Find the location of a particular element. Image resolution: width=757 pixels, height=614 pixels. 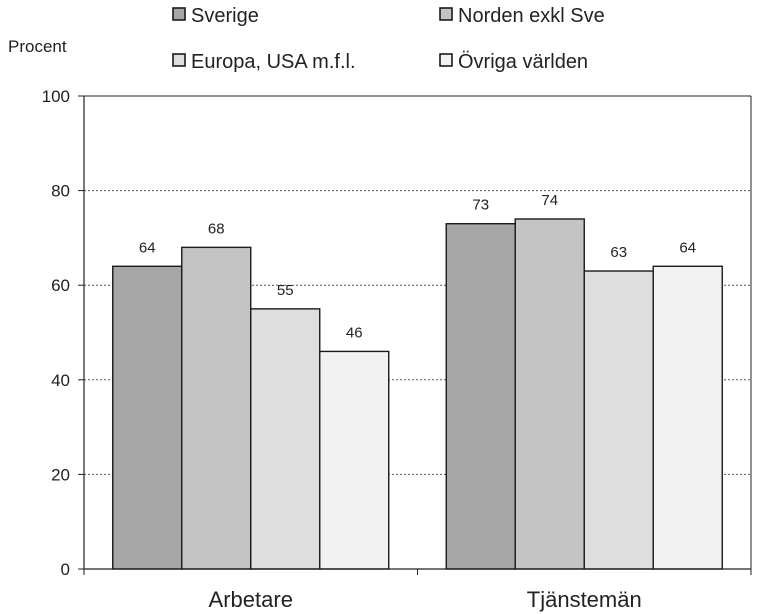

legend-item: Övriga världen is located at coordinates (513, 62).